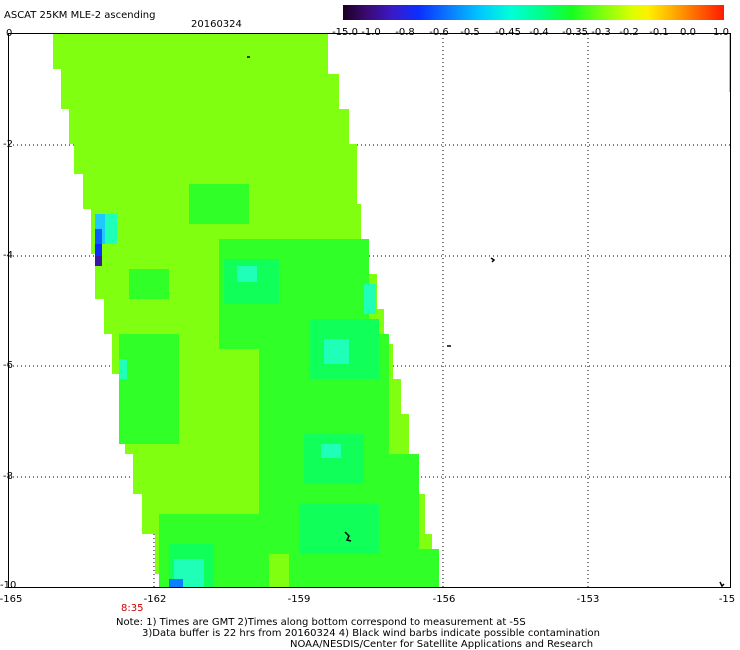 This screenshot has width=740, height=650. What do you see at coordinates (405, 32) in the screenshot?
I see `colorbar-label: -0.8` at bounding box center [405, 32].